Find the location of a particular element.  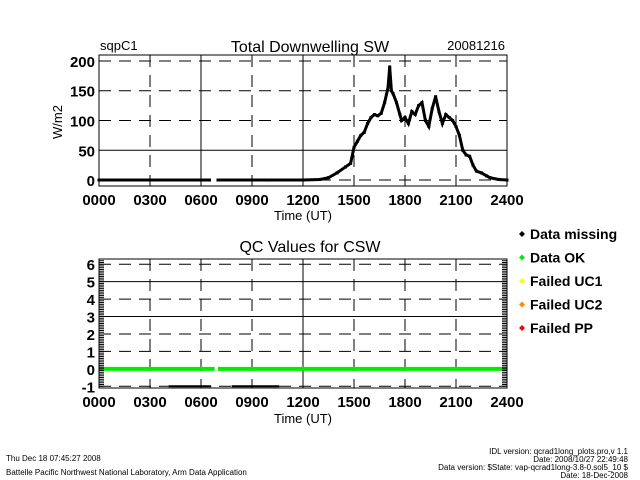

legend-label: Failed UC2 is located at coordinates (566, 305).